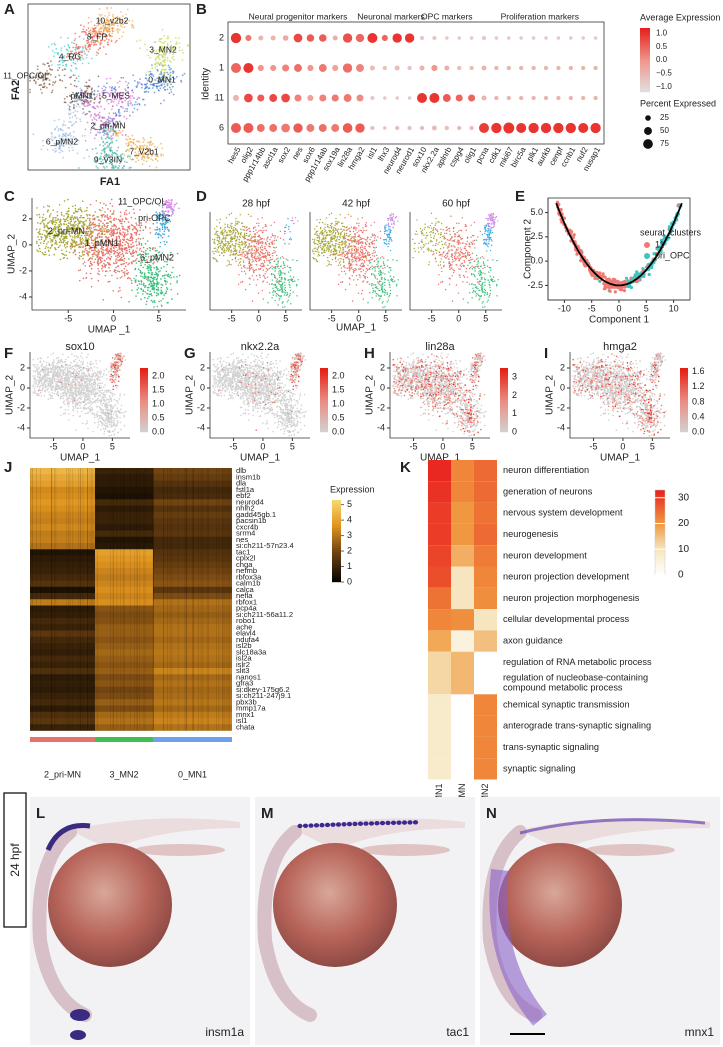 This screenshot has height=1047, width=723. Describe the element at coordinates (109, 330) in the screenshot. I see `axis-label: UMAP _1` at that location.